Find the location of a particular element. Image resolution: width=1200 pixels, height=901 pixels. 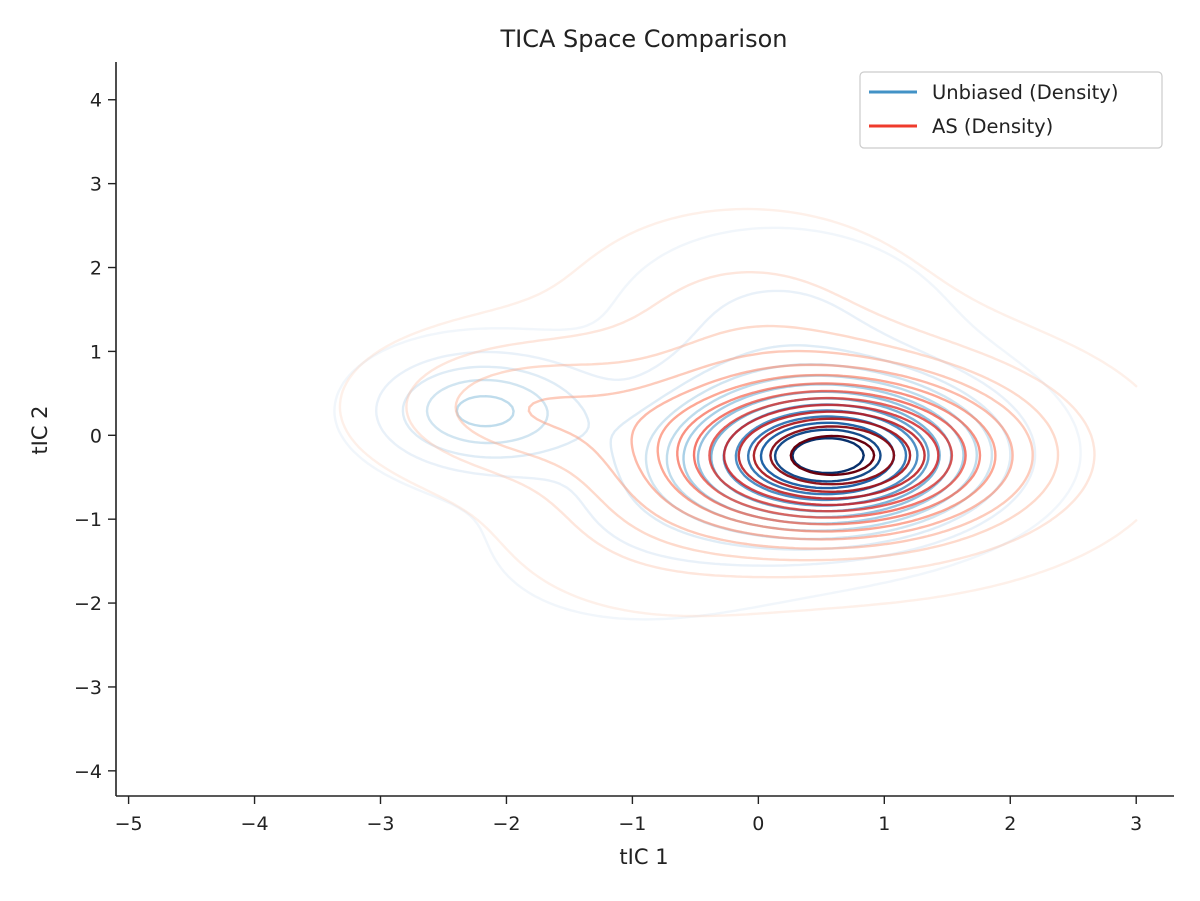

y-tick-label: 1 is located at coordinates (96, 352).